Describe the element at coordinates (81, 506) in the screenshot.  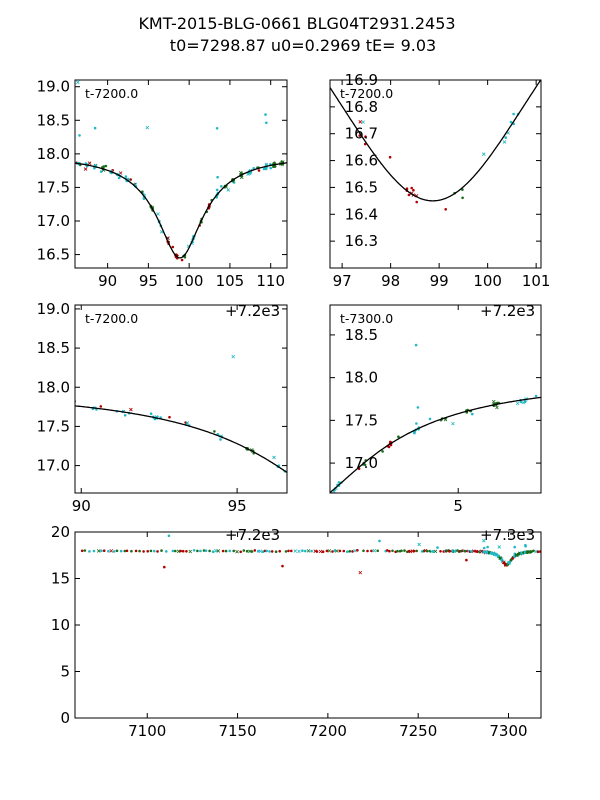
I see `x-tick-label: 90` at that location.